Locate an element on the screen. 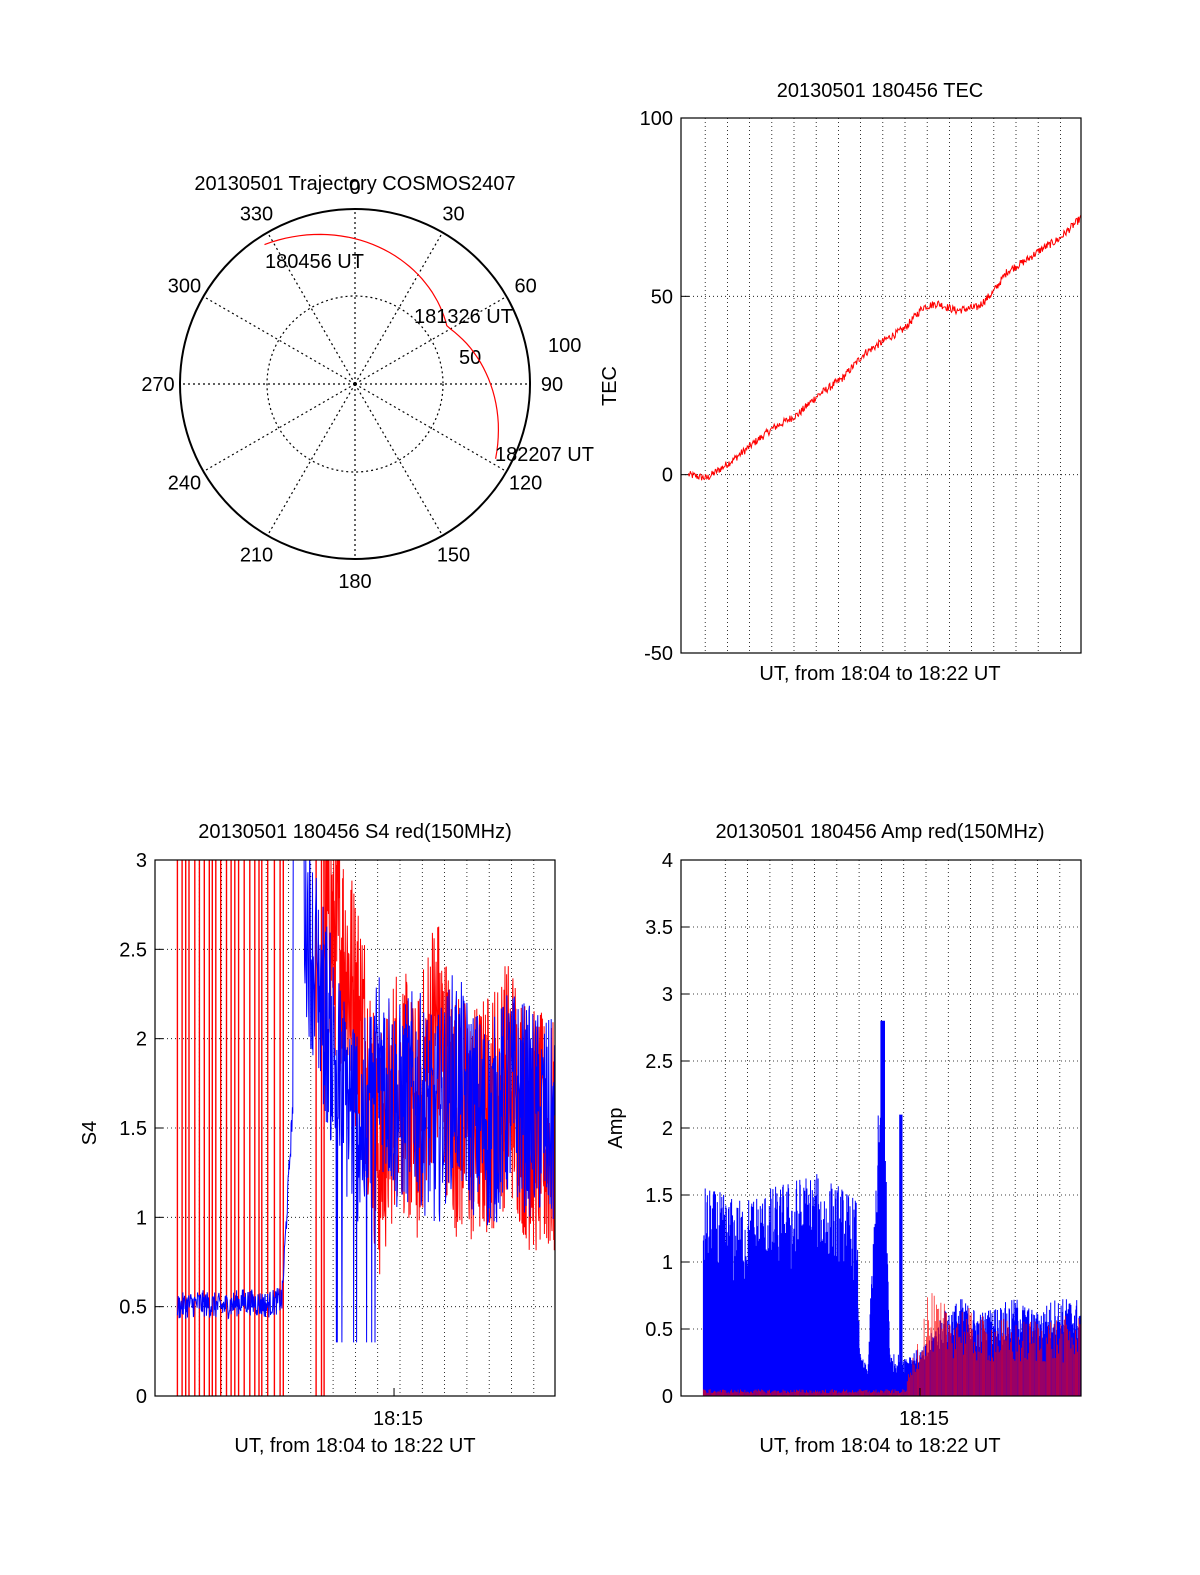 The image size is (1200, 1575). satellite-track is located at coordinates (382, 346).